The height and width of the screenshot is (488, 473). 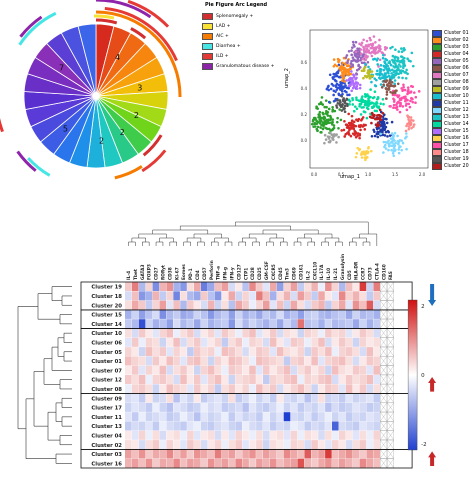 What do you see at coordinates (456, 61) in the screenshot?
I see `umap-legend-label: Cluster 05` at bounding box center [456, 61].